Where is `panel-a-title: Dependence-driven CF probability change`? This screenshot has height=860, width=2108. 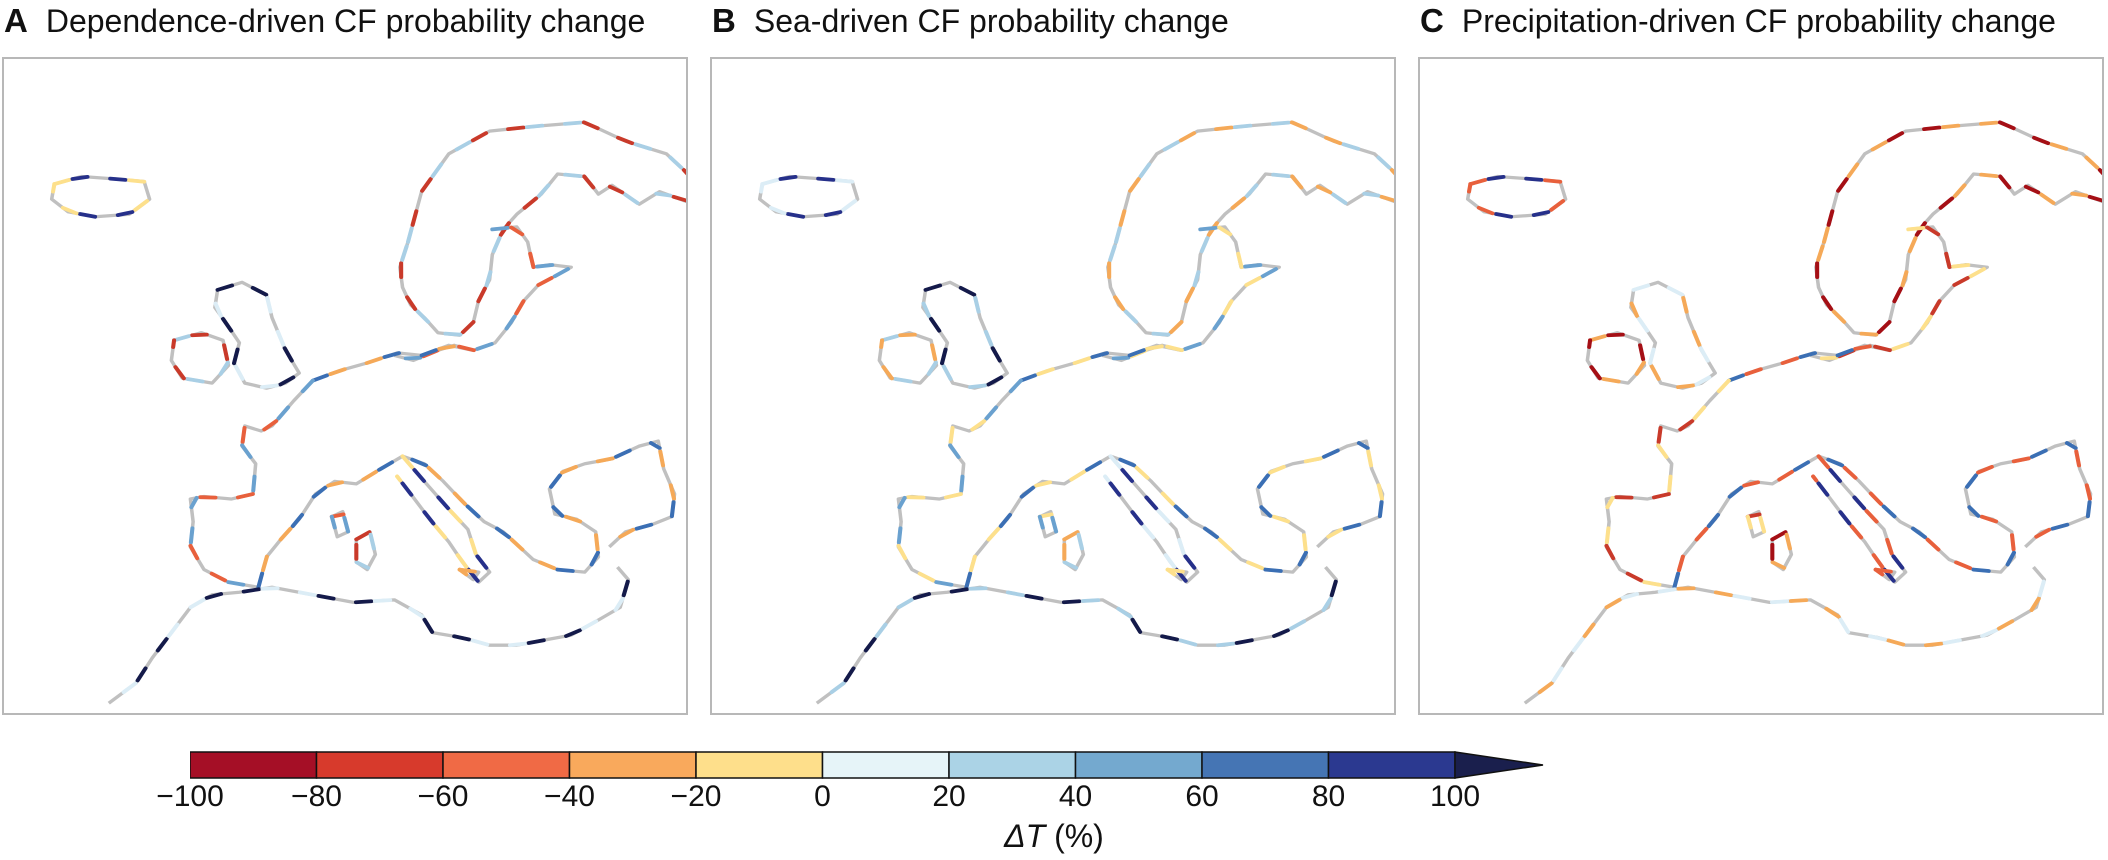 panel-a-title: Dependence-driven CF probability change is located at coordinates (345, 21).